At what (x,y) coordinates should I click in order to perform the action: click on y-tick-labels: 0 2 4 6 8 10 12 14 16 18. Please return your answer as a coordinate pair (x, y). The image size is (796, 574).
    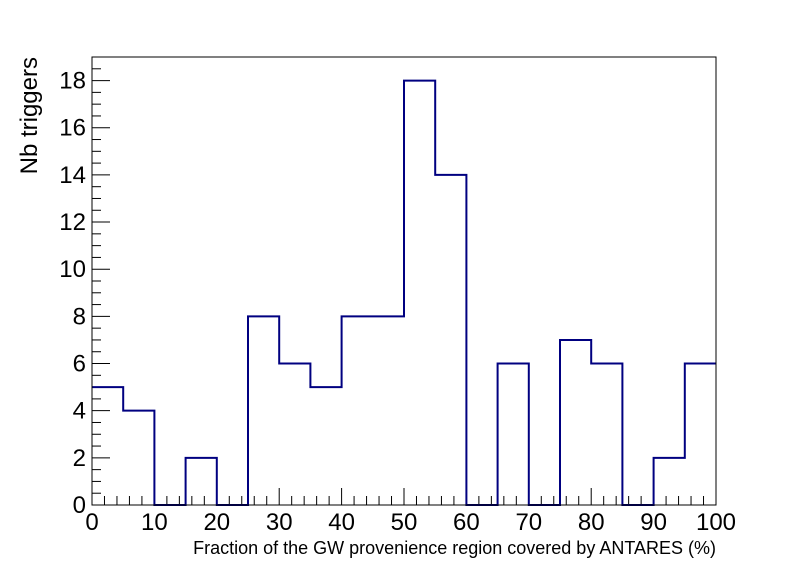
    Looking at the image, I should click on (72, 293).